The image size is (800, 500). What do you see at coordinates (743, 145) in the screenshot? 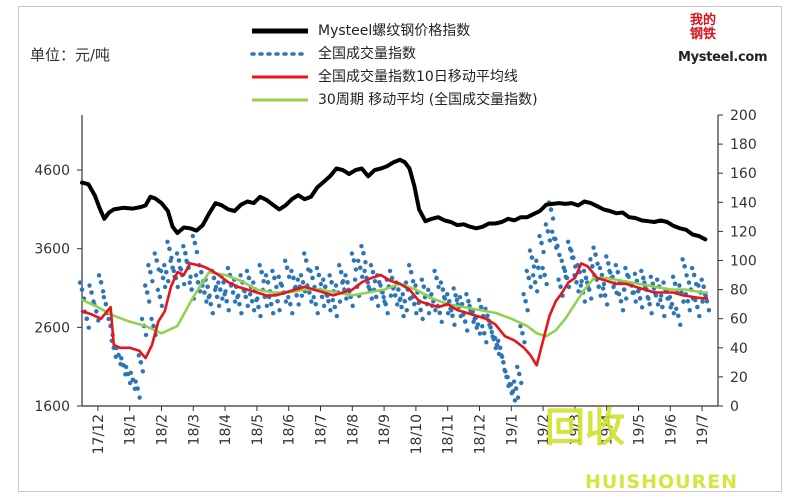
I see `y-right-tick-label: 180` at bounding box center [743, 145].